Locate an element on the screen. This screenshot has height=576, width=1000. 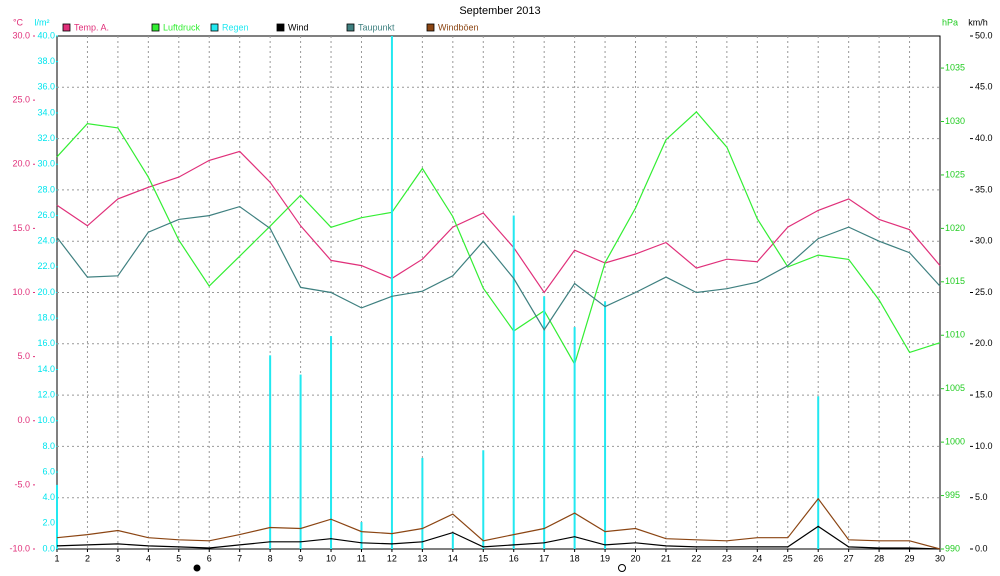
x-tick-label: 12 is located at coordinates (392, 558).